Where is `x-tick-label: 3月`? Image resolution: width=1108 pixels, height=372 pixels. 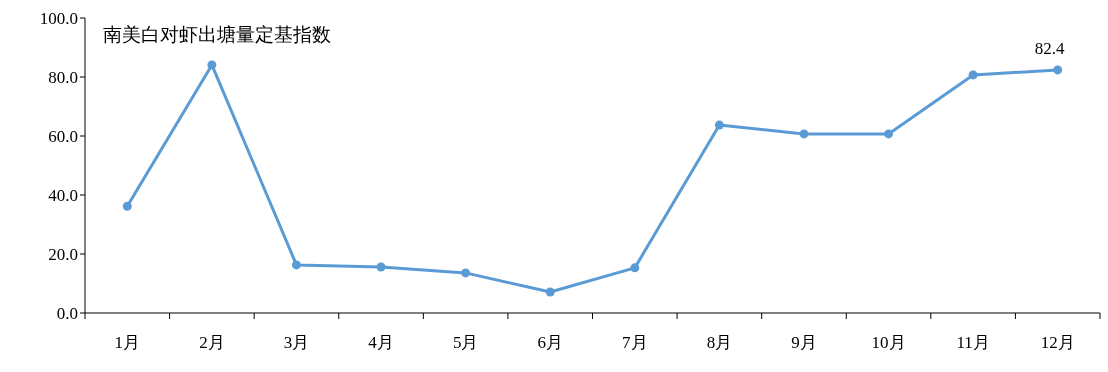
x-tick-label: 3月 is located at coordinates (296, 342).